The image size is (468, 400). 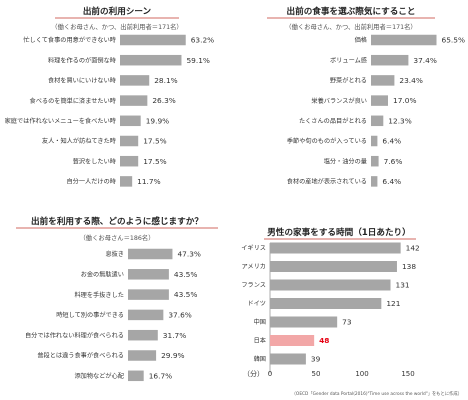 I want to click on value-label: 19.9%, so click(x=157, y=120).